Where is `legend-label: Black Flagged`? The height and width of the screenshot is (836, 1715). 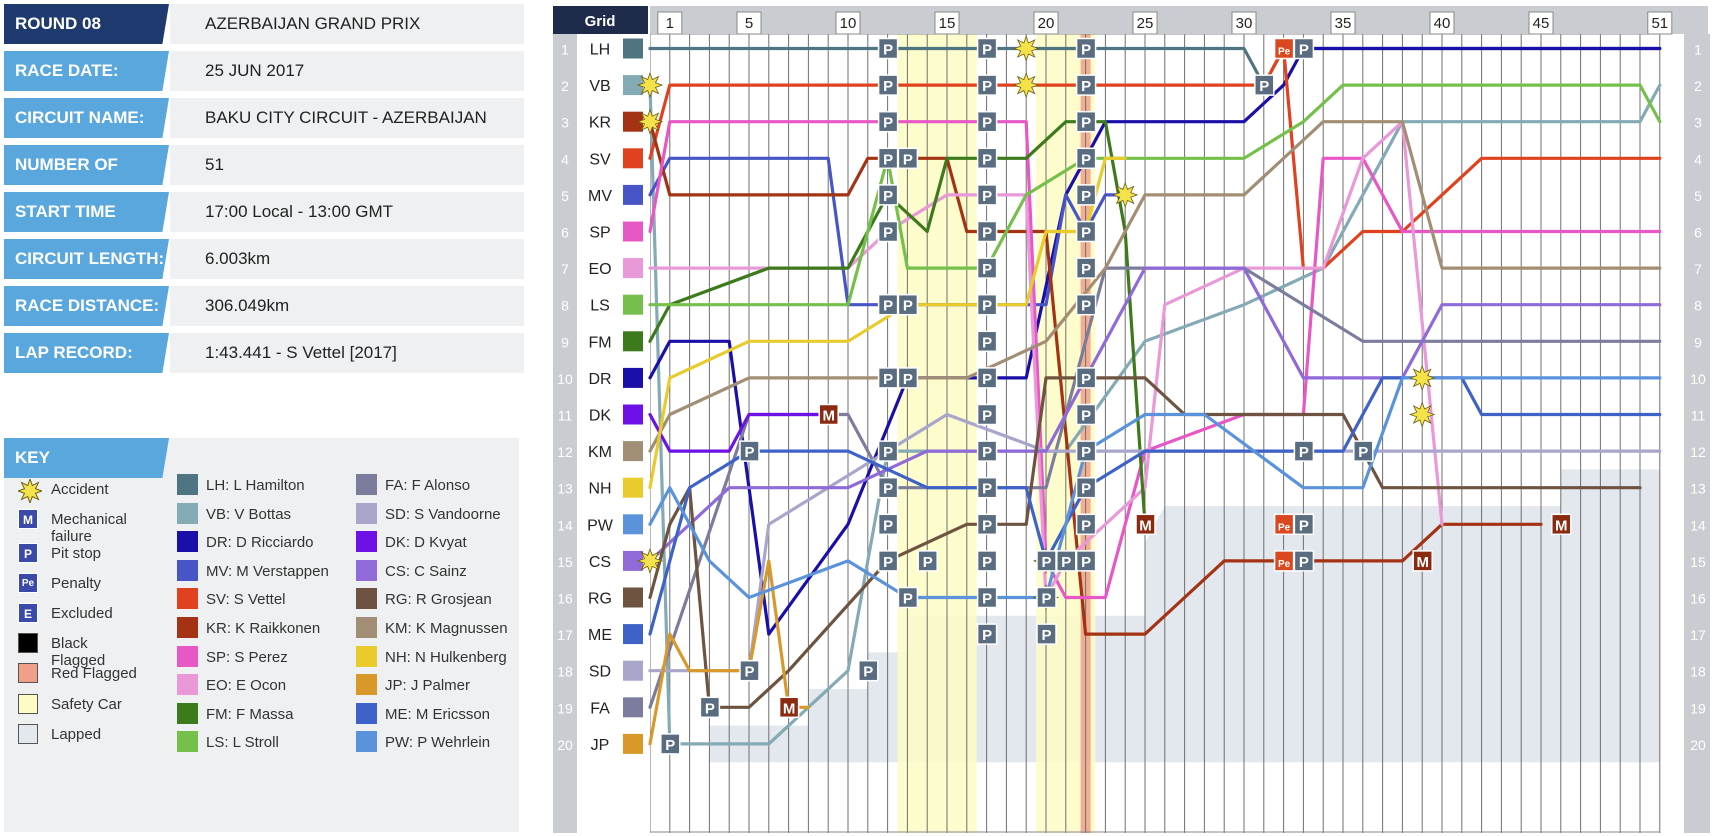 legend-label: Black Flagged is located at coordinates (78, 652).